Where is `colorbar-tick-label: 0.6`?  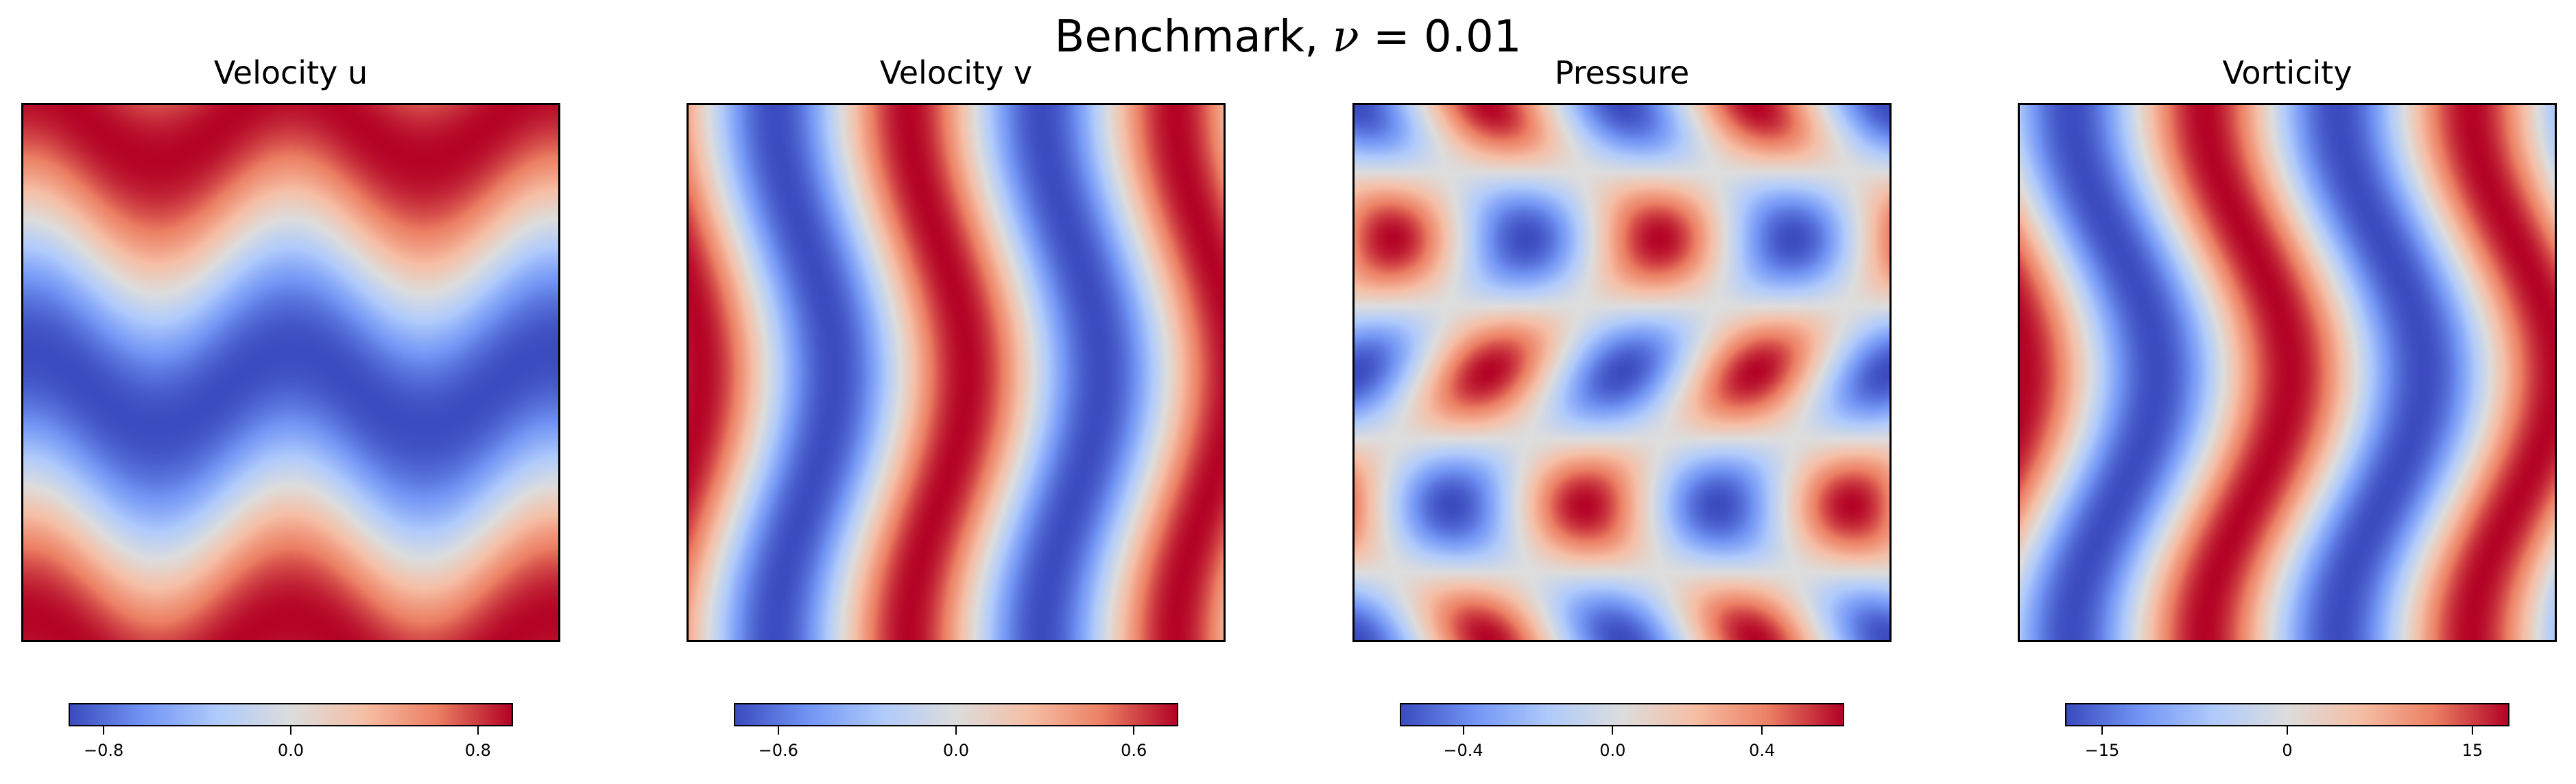
colorbar-tick-label: 0.6 is located at coordinates (1134, 751).